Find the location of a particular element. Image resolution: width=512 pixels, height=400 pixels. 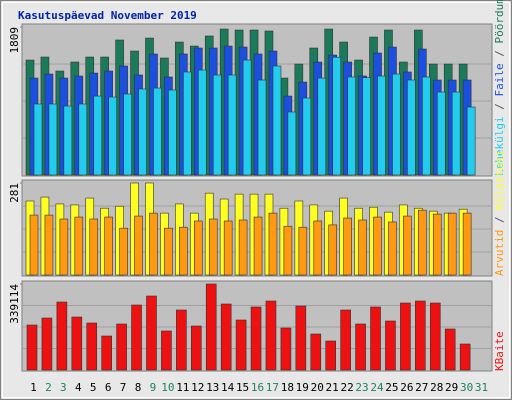

x-tick-label: 26 is located at coordinates (406, 387).